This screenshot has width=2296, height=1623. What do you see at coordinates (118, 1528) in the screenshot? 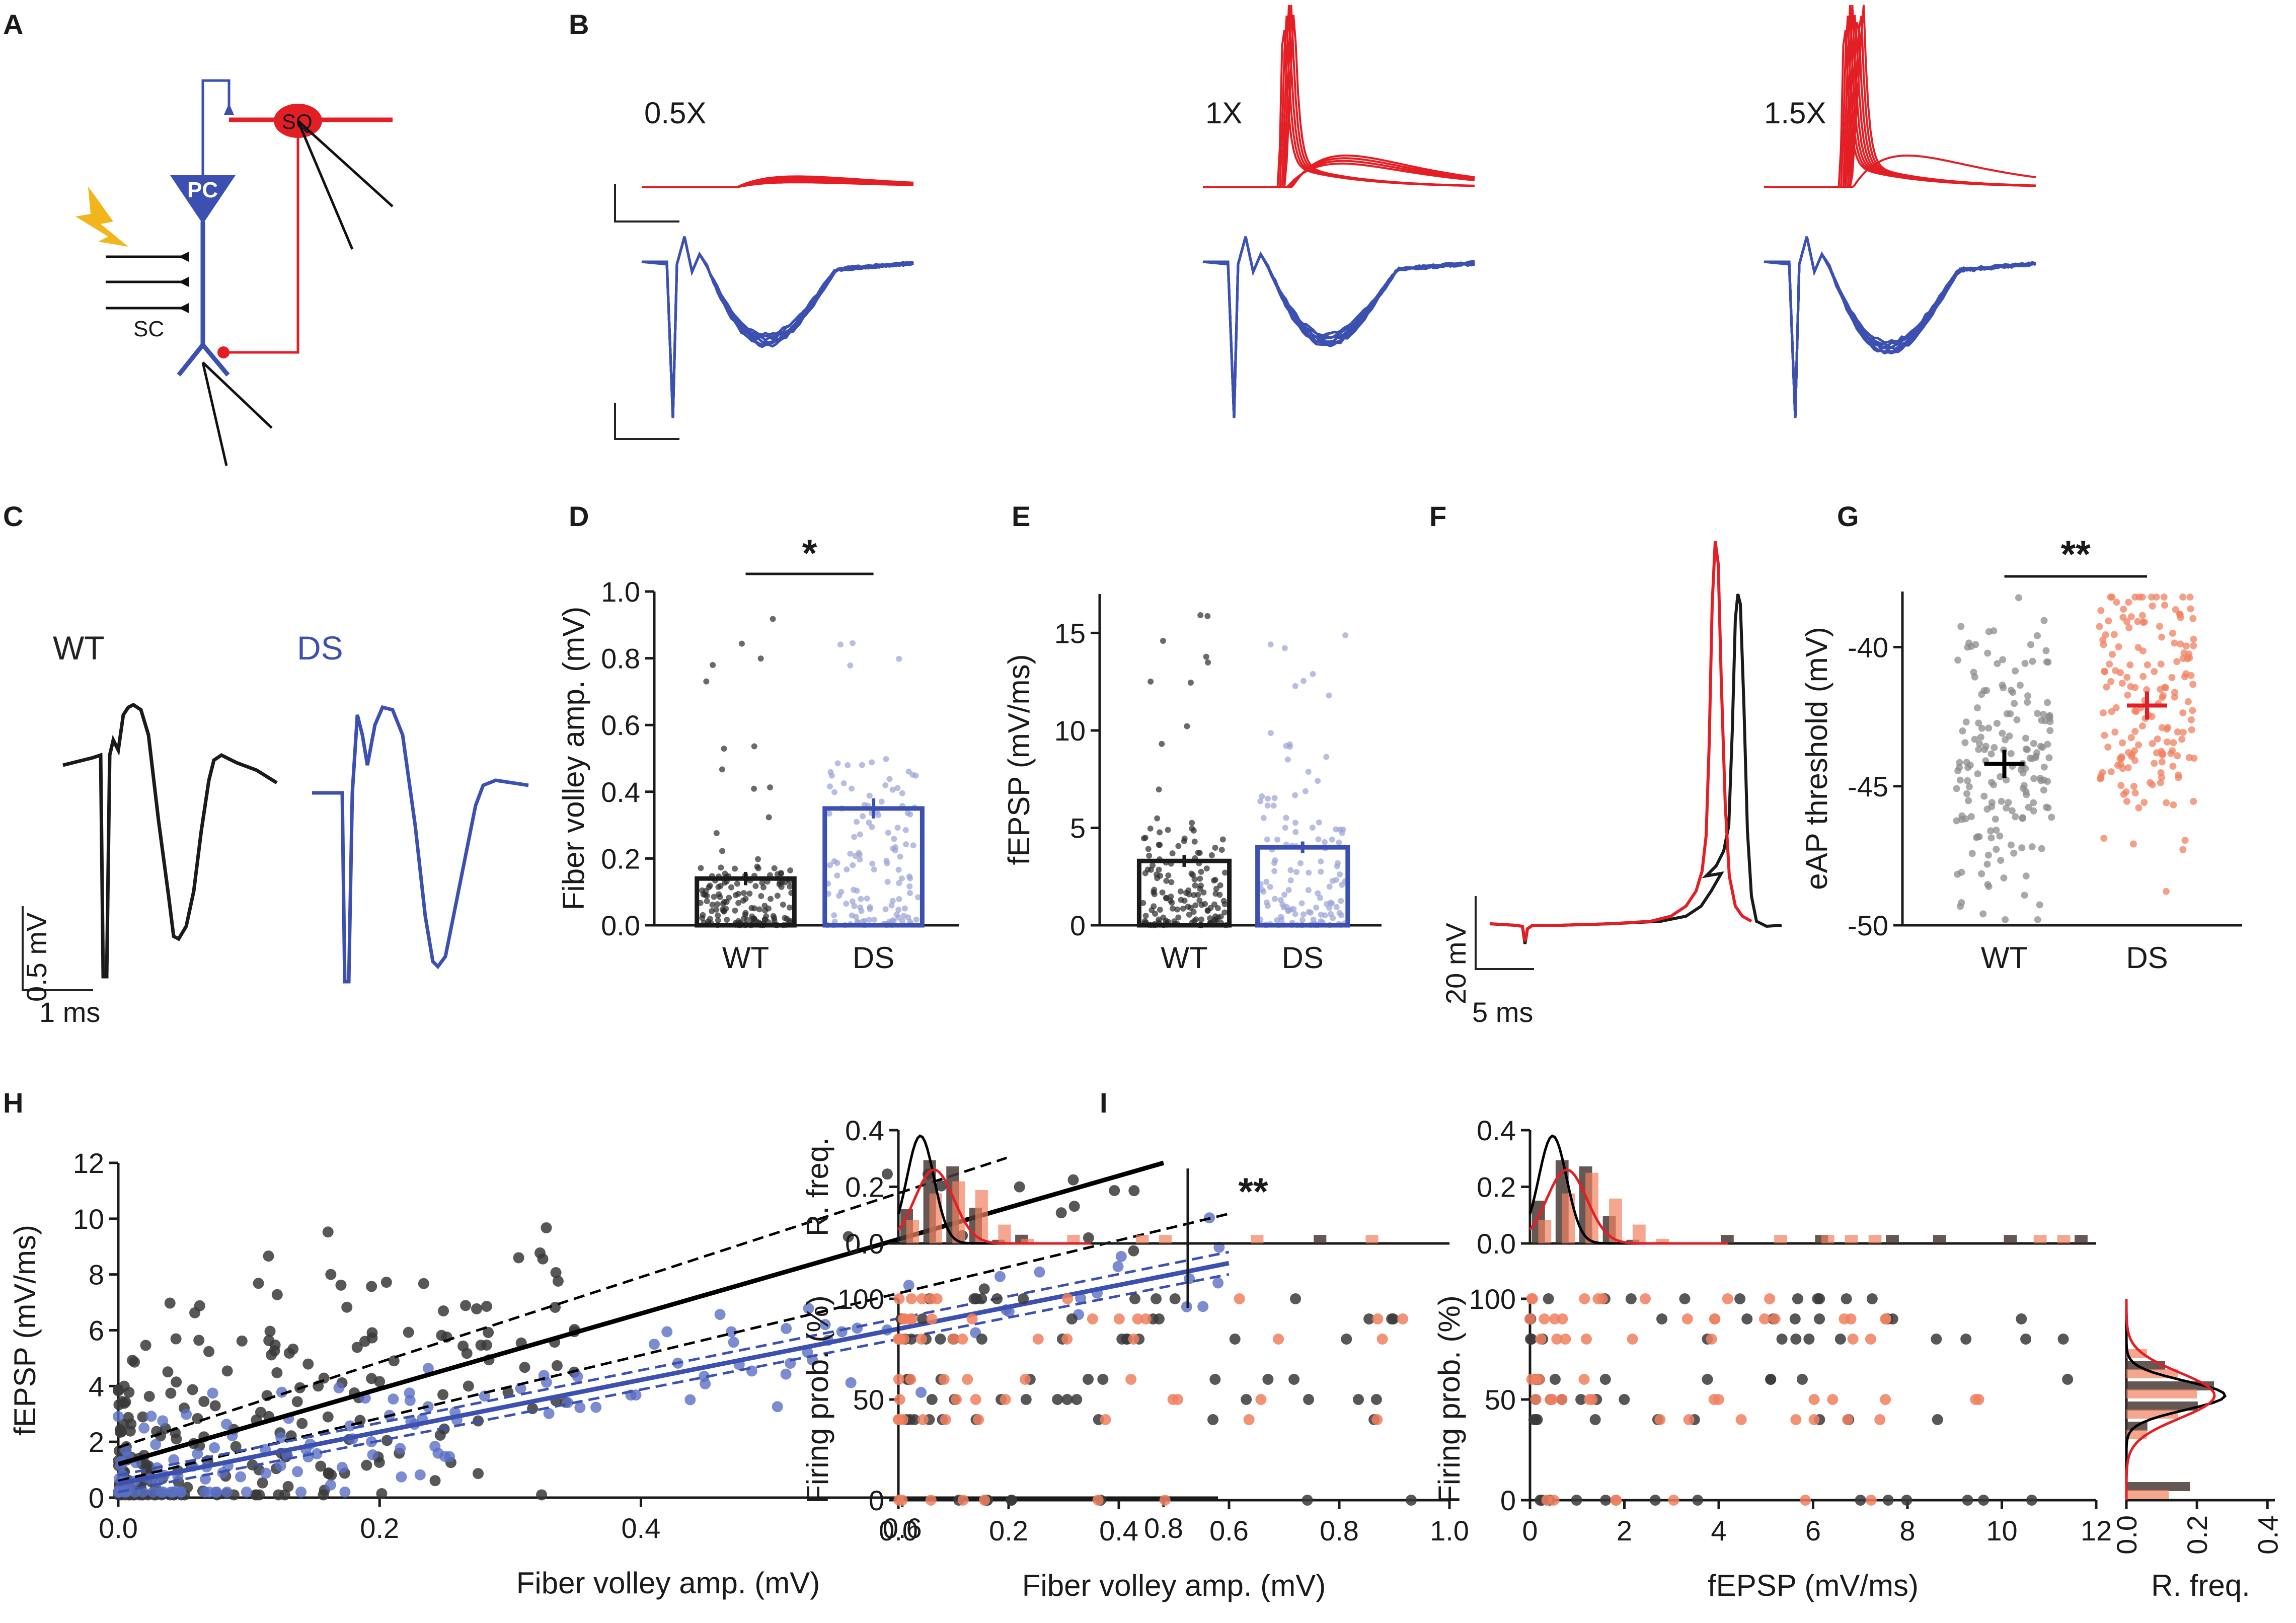
I see `x-tick-label: 0.0` at bounding box center [118, 1528].